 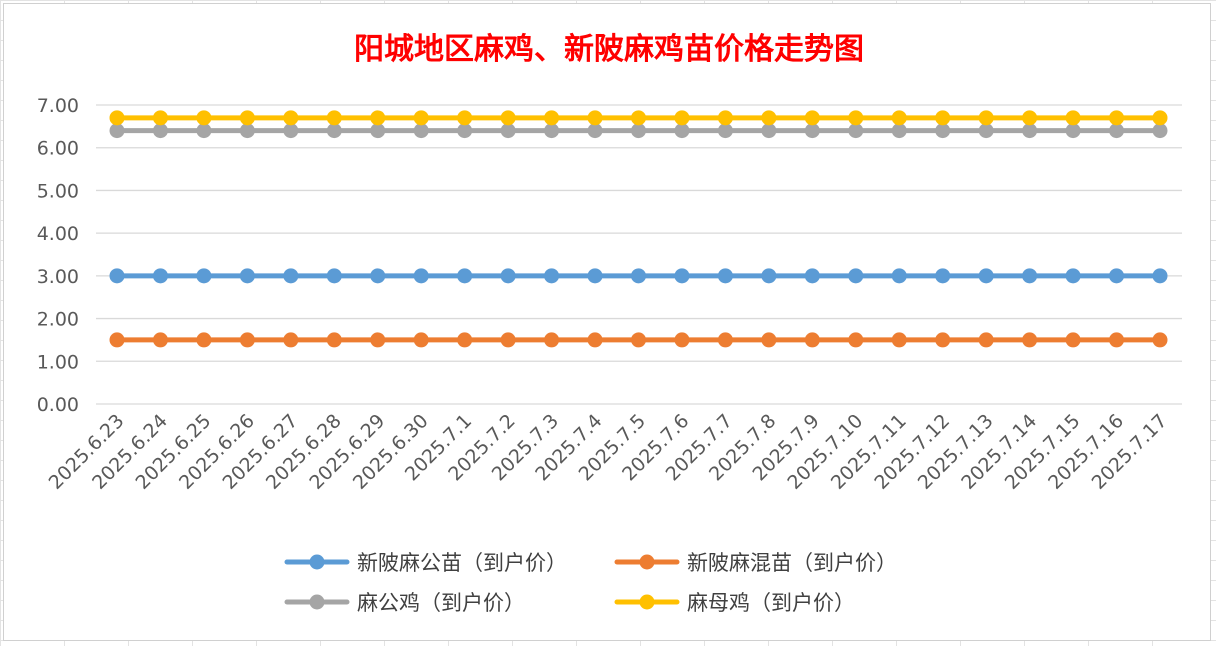 I want to click on legend-entry: 新陂麻公苗（到户价）, so click(x=425, y=563).